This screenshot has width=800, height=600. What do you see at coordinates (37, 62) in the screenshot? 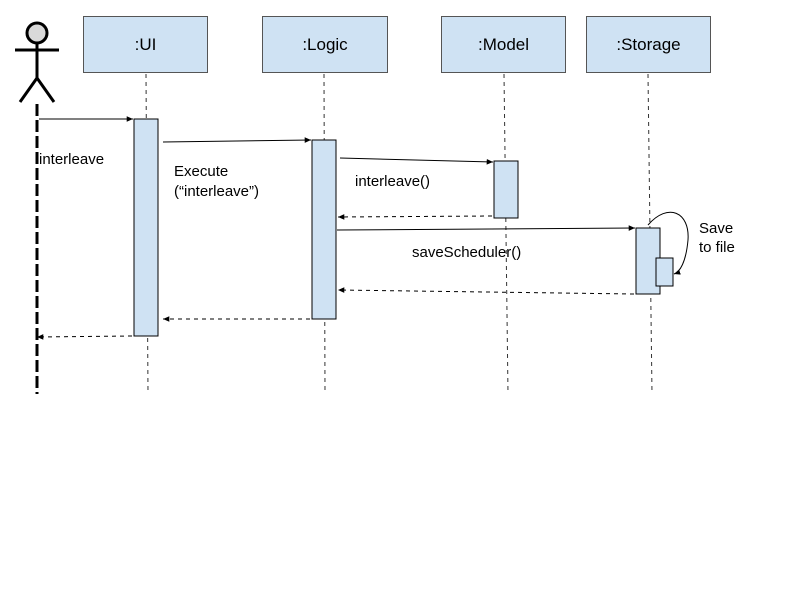
I see `stick-figure-actor-icon` at bounding box center [37, 62].